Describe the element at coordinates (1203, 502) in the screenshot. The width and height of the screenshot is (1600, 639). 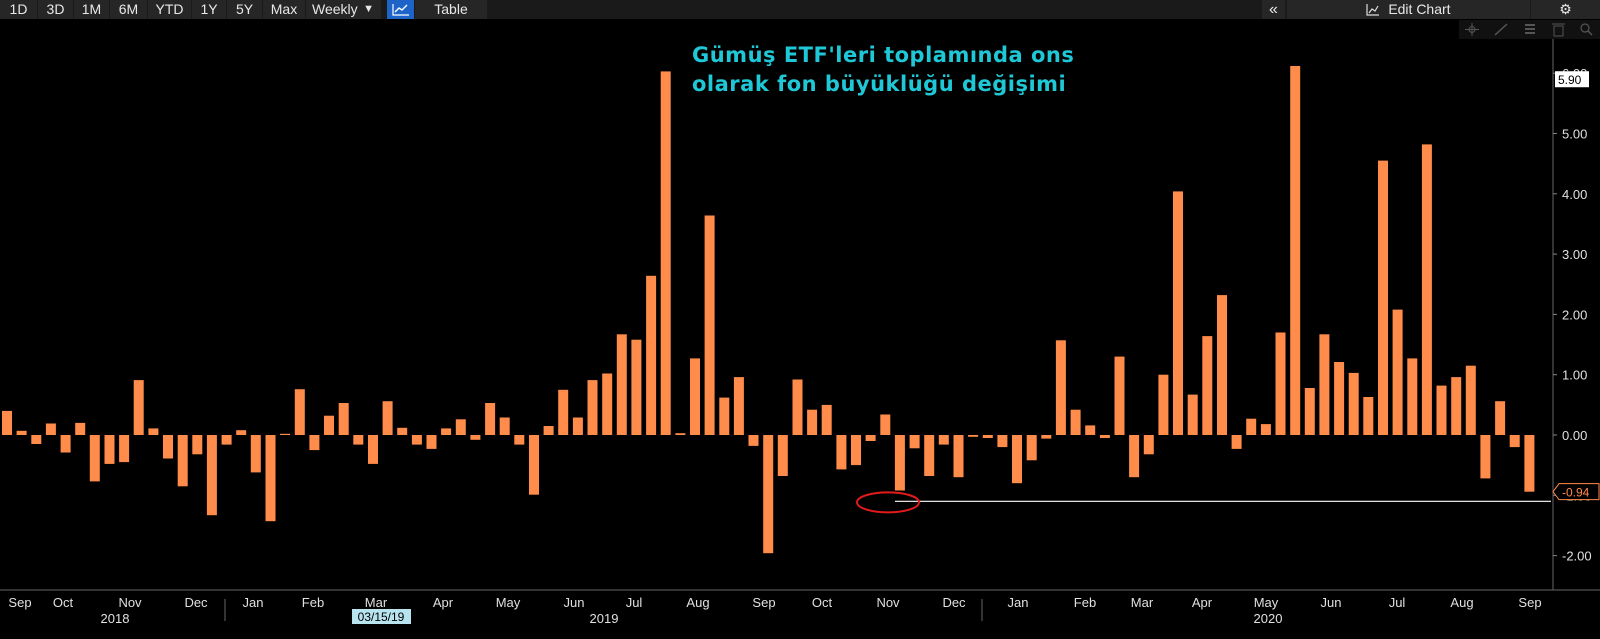
I see `annotations` at that location.